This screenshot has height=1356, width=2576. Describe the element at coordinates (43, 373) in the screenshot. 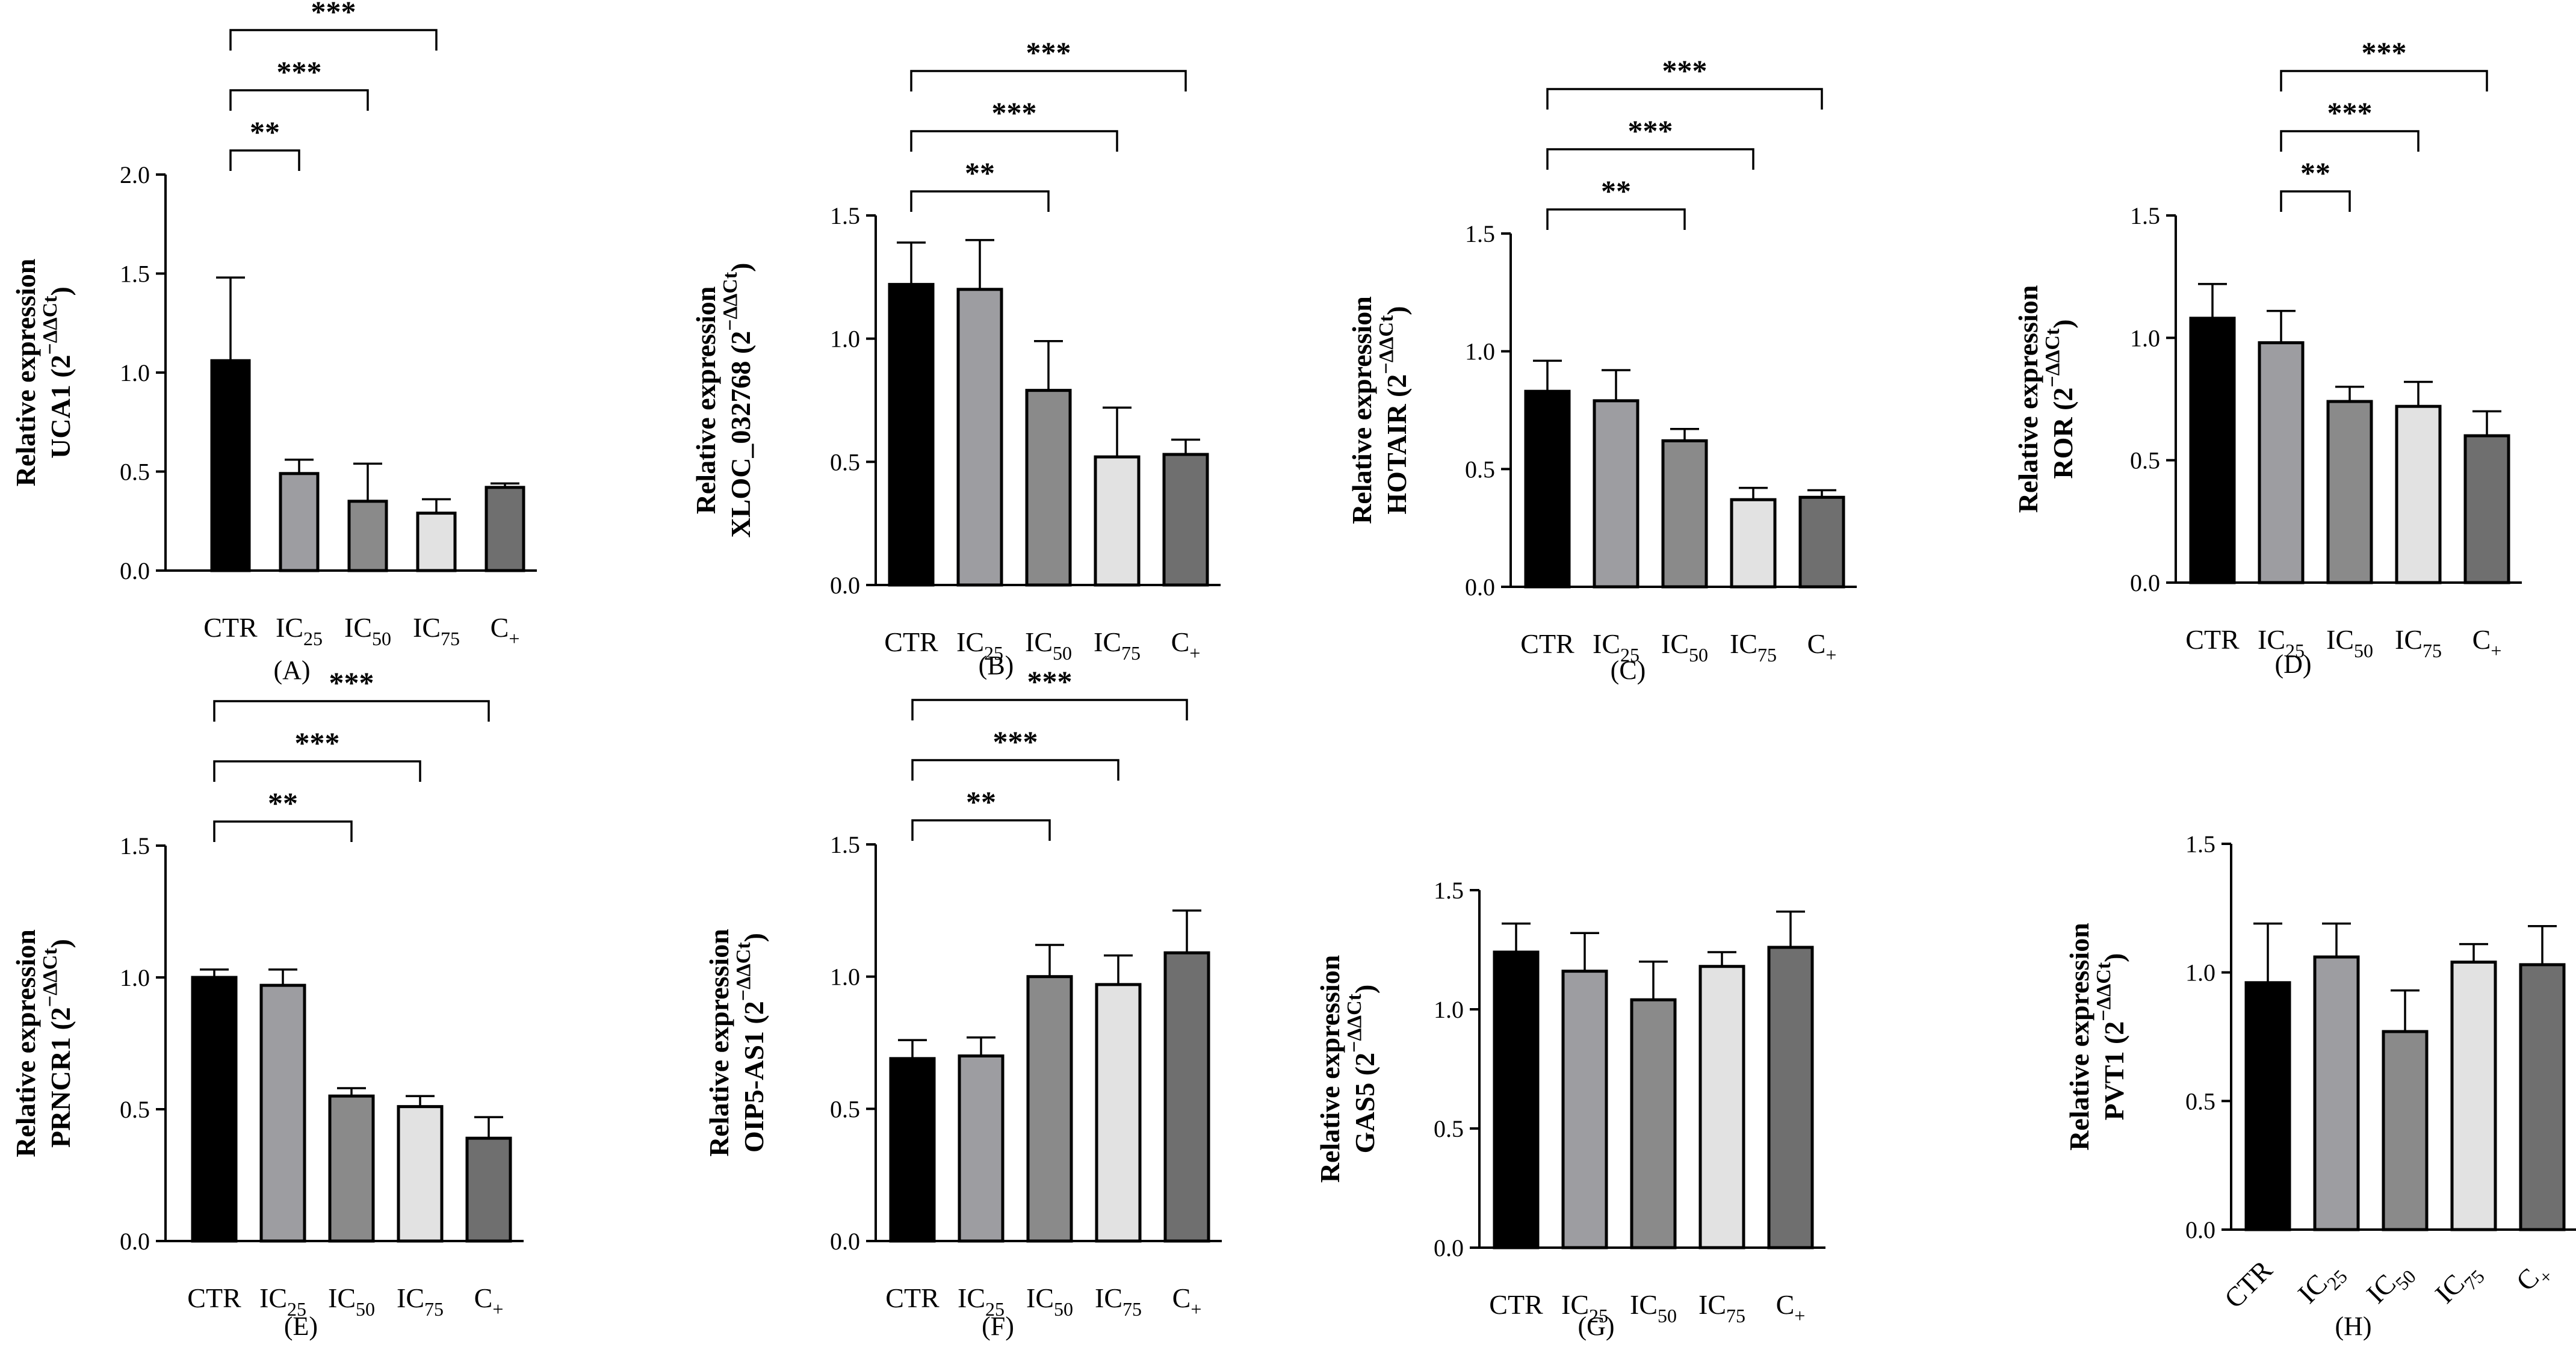

I see `y-axis-label: Relative expression UCA1 (2−ΔΔCt)` at that location.